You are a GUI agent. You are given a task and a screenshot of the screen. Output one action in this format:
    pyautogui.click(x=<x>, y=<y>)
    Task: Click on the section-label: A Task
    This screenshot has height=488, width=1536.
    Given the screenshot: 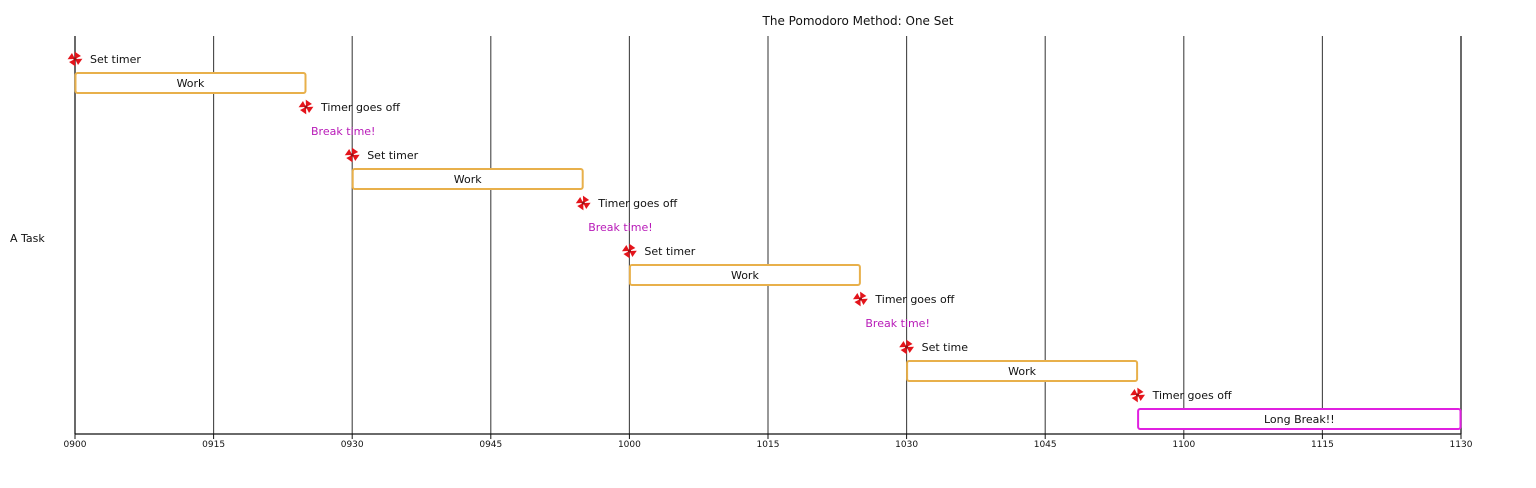 What is the action you would take?
    pyautogui.click(x=27, y=238)
    